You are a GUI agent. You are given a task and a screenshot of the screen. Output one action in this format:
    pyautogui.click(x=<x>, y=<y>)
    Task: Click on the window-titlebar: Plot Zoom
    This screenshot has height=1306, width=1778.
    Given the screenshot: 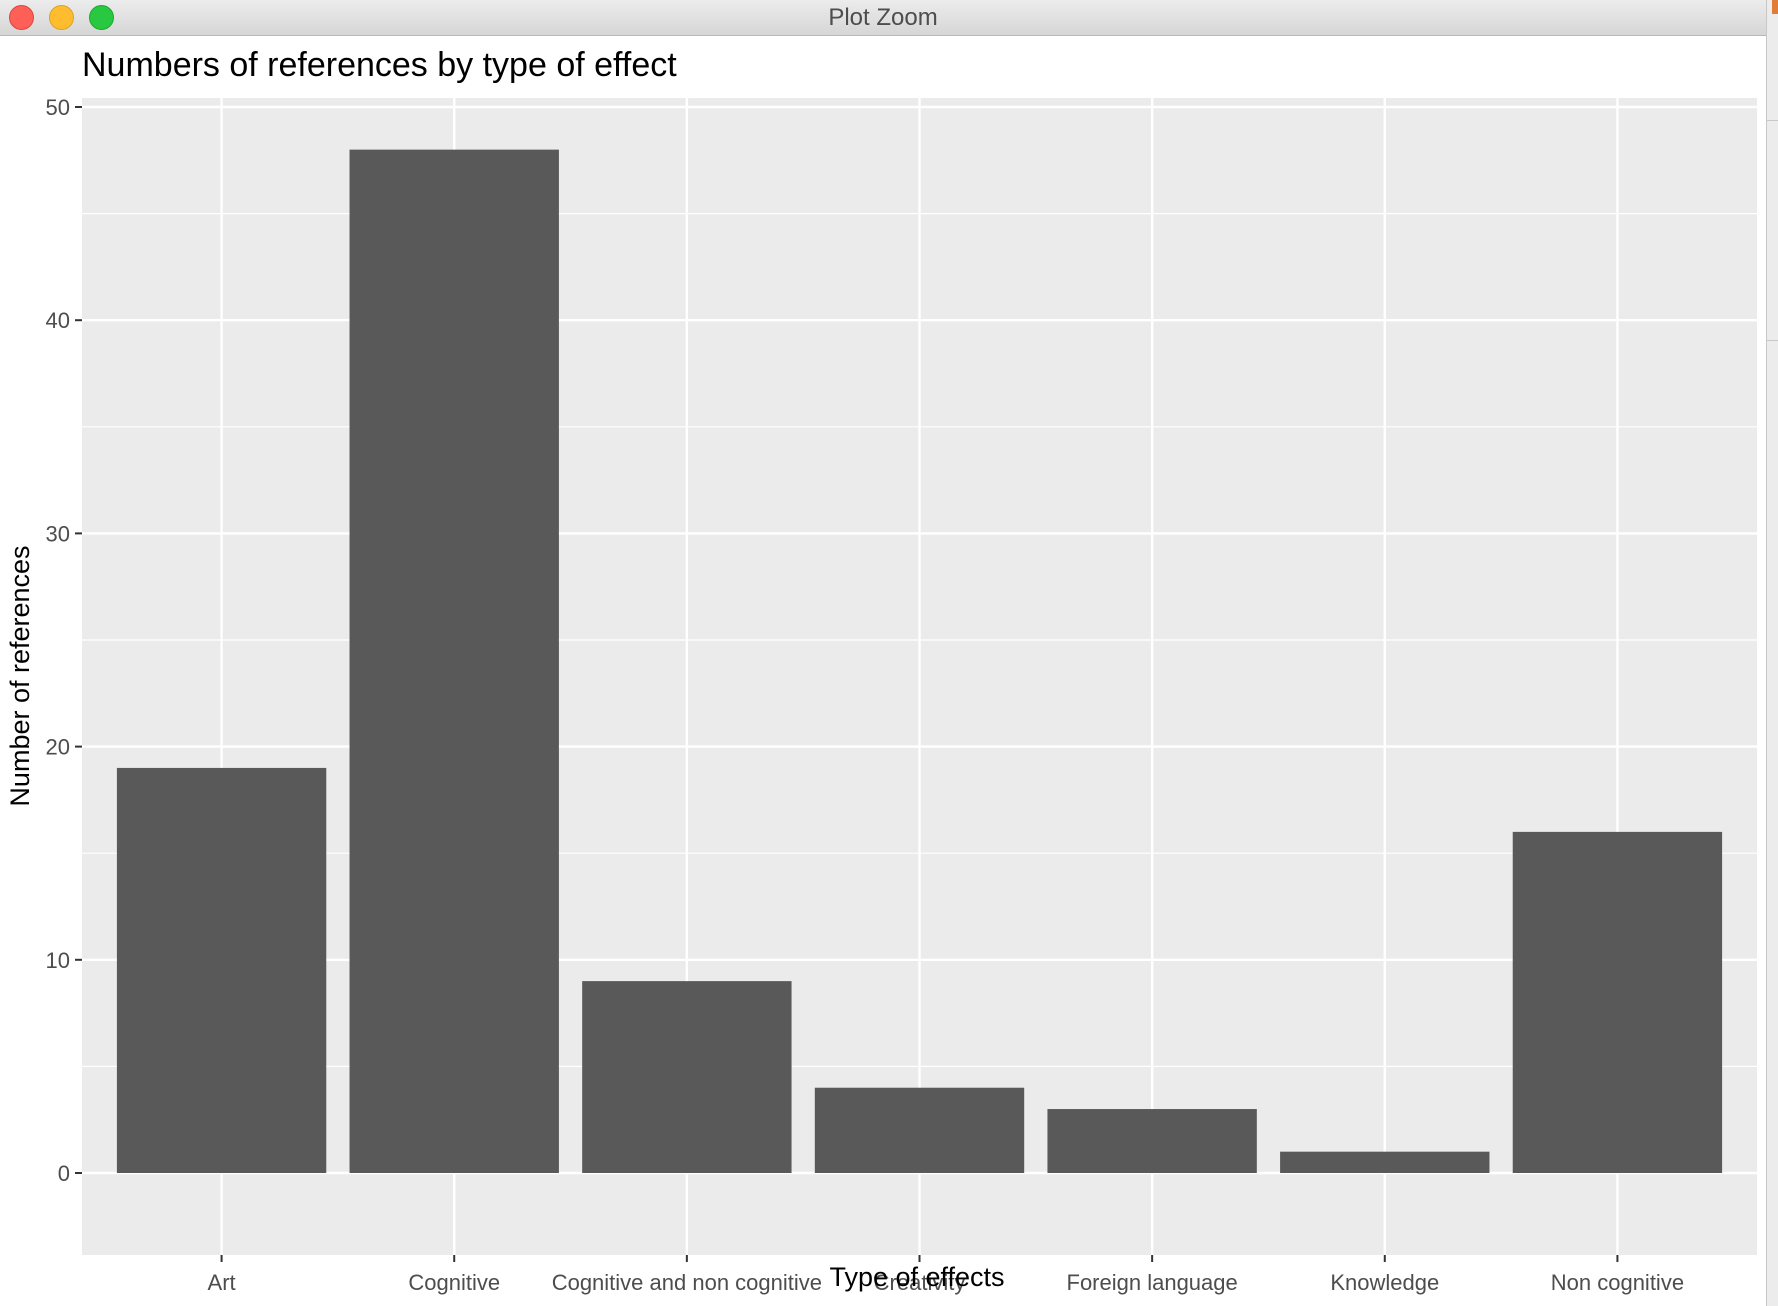 What is the action you would take?
    pyautogui.click(x=883, y=18)
    